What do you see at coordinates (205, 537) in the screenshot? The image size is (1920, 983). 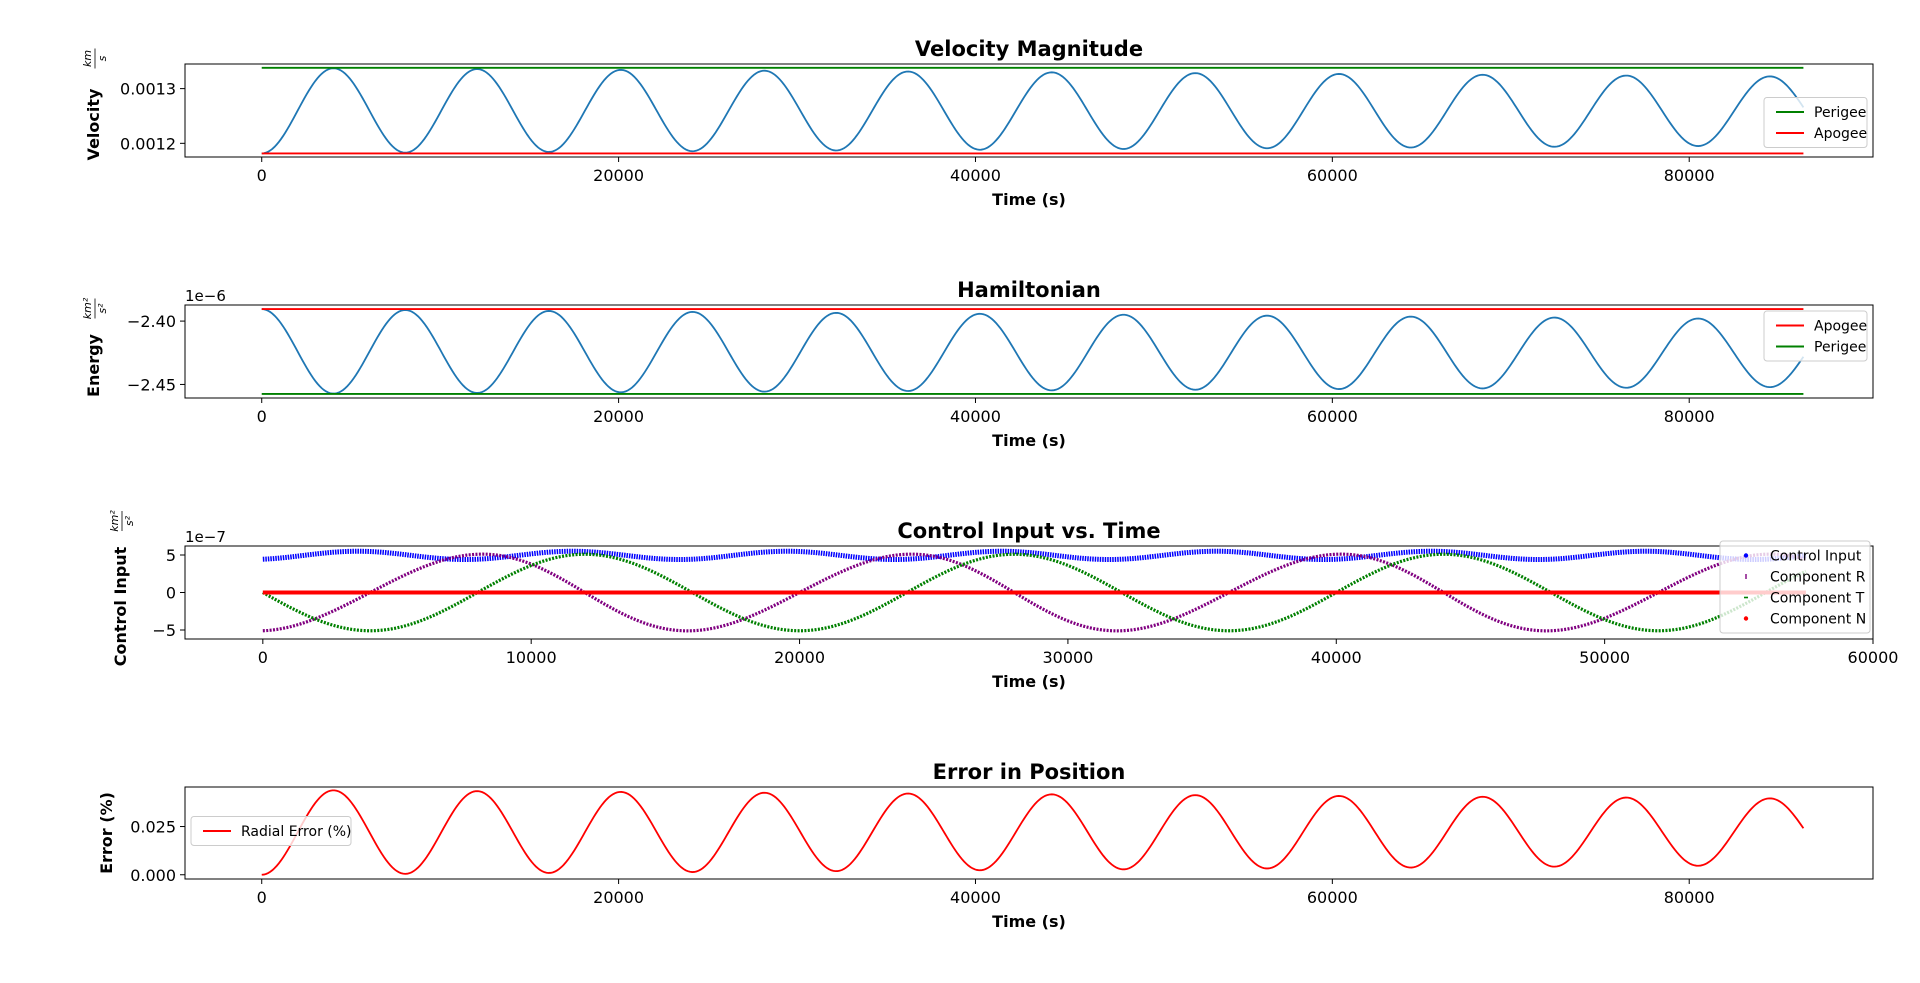 I see `offset-text: 1e−7` at bounding box center [205, 537].